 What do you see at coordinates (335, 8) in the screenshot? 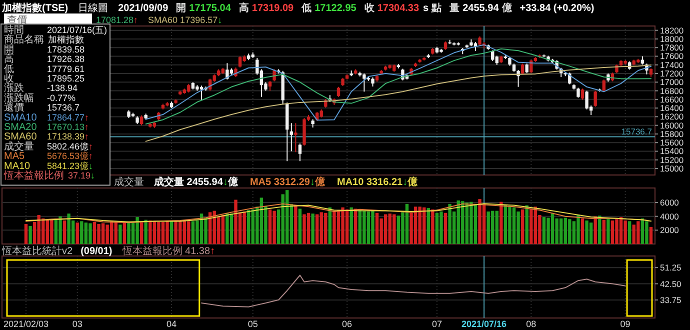
I see `text: 17122.95` at bounding box center [335, 8].